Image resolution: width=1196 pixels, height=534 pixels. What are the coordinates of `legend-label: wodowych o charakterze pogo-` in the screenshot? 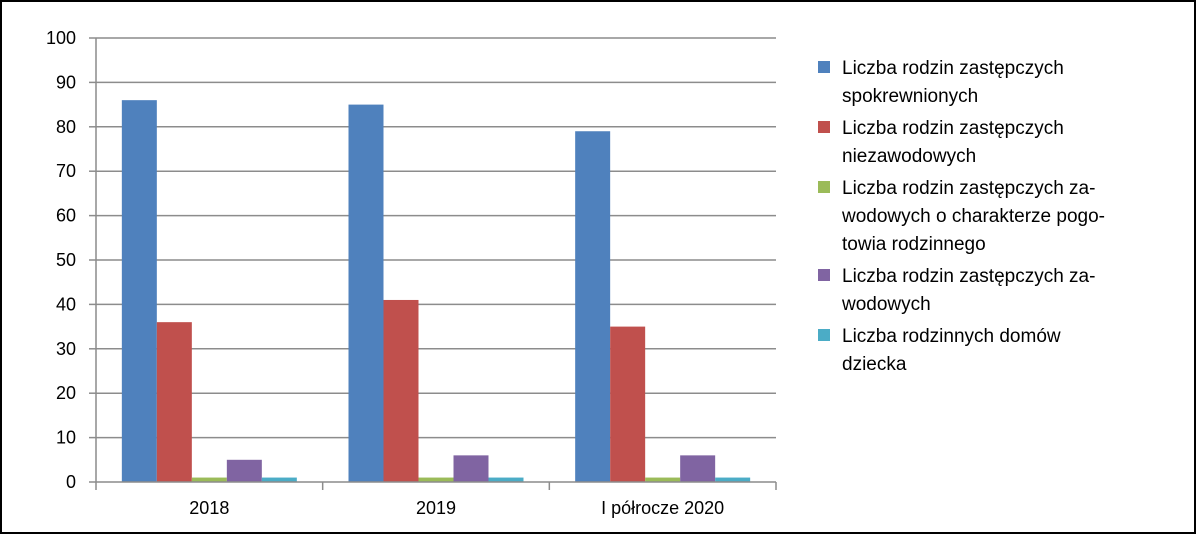 It's located at (973, 216).